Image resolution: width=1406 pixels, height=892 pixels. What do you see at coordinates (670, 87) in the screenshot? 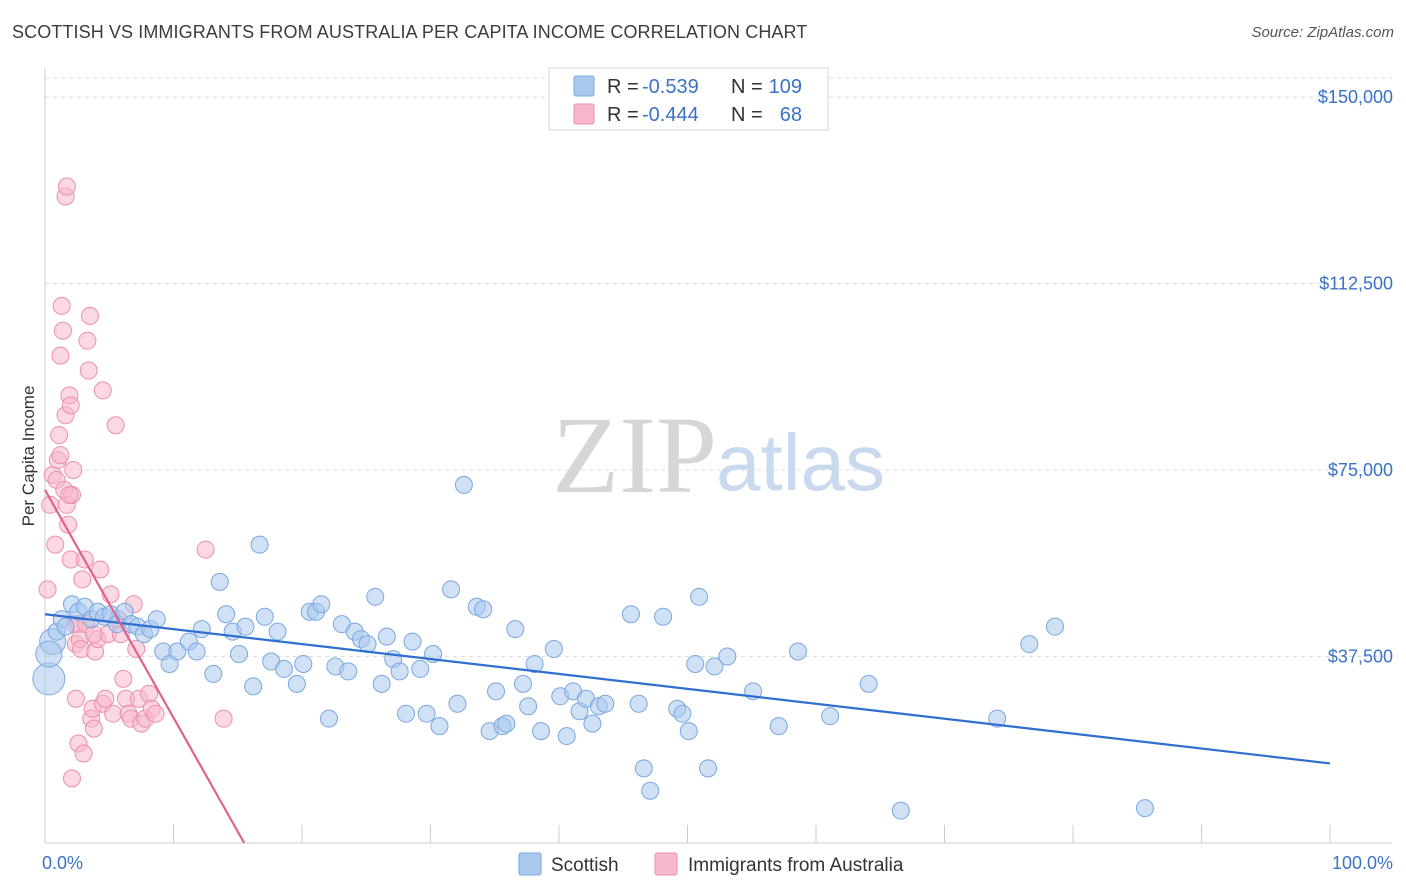
I see `legend-r-value-scottish: -0.539` at bounding box center [670, 87].